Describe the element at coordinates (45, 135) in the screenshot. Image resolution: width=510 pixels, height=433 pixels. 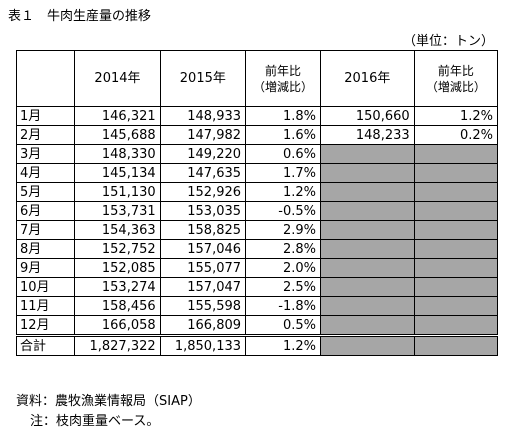
I see `month-cell: 2月` at that location.